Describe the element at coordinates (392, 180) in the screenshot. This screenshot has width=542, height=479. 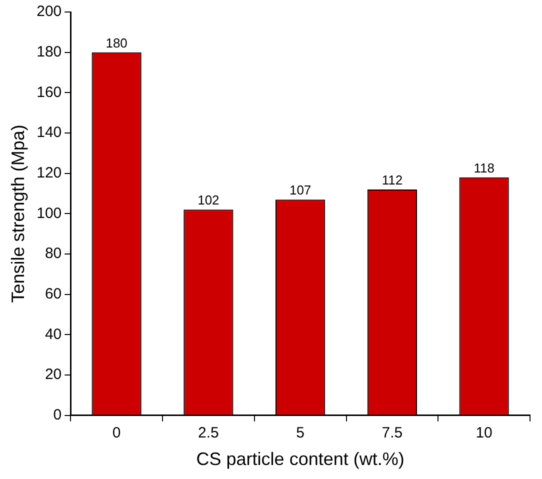
I see `data-label: 112` at that location.